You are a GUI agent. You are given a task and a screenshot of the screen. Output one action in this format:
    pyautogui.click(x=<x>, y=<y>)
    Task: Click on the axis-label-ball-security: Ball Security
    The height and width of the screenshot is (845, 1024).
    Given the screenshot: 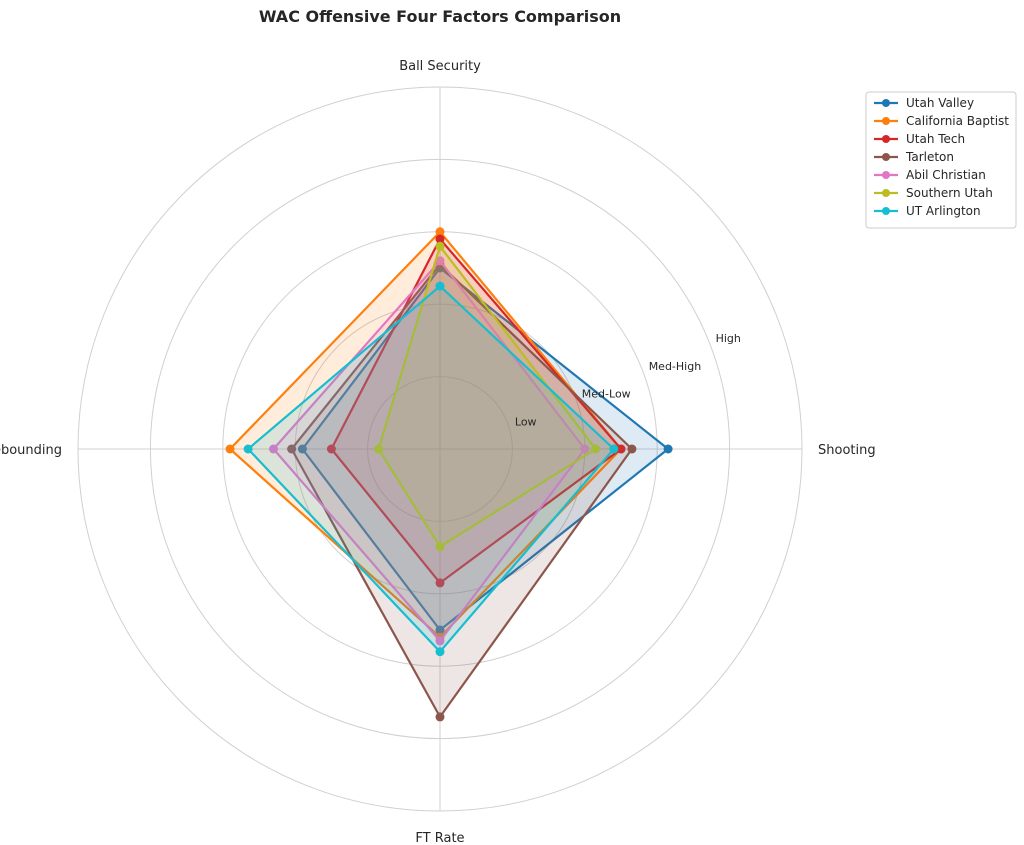 What is the action you would take?
    pyautogui.click(x=440, y=66)
    